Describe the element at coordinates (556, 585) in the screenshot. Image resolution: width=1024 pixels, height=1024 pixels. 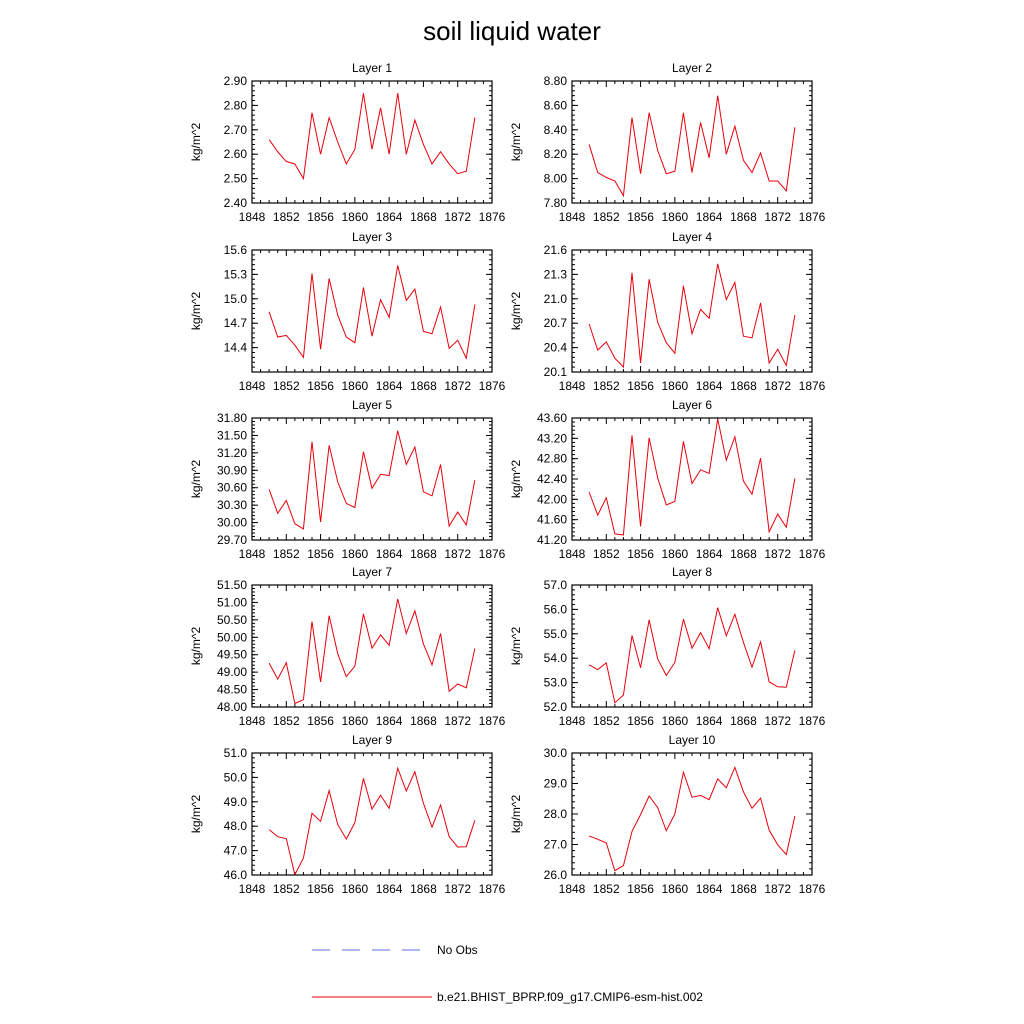
I see `y-tick-label: 57.0` at that location.